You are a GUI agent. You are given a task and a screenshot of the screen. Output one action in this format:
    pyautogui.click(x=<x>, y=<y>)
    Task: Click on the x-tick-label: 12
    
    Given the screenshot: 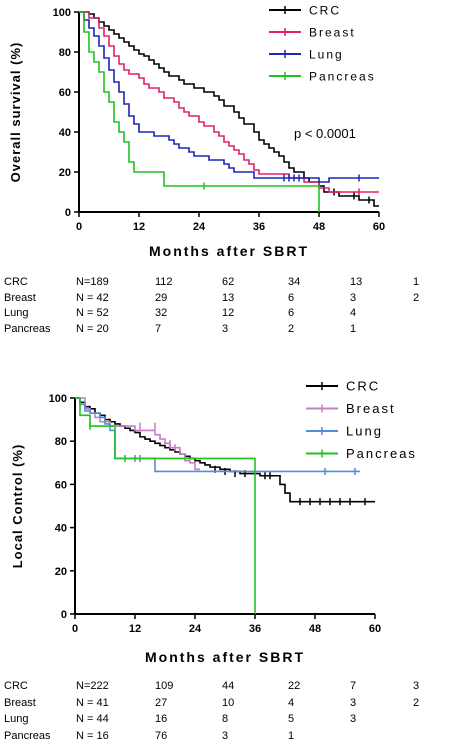 What is the action you would take?
    pyautogui.click(x=135, y=629)
    